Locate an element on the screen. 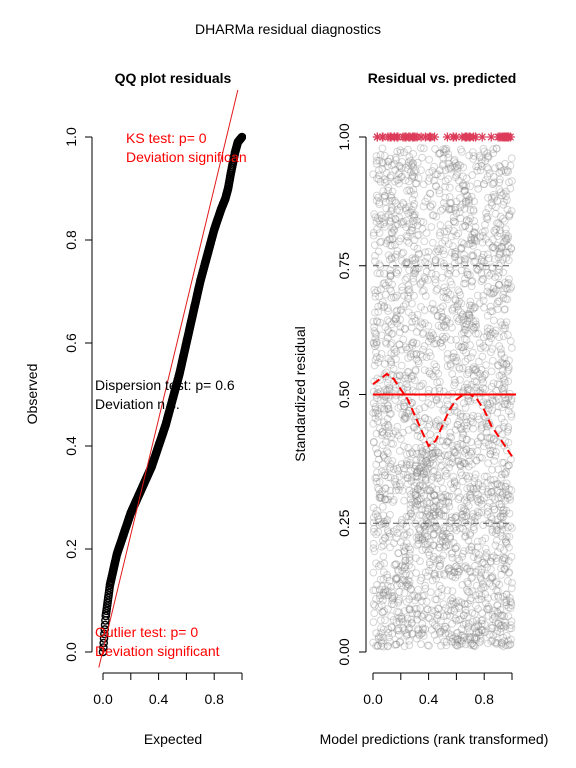  dispersion-test-line-1: Dispersion test: p= 0.6 is located at coordinates (165, 385).